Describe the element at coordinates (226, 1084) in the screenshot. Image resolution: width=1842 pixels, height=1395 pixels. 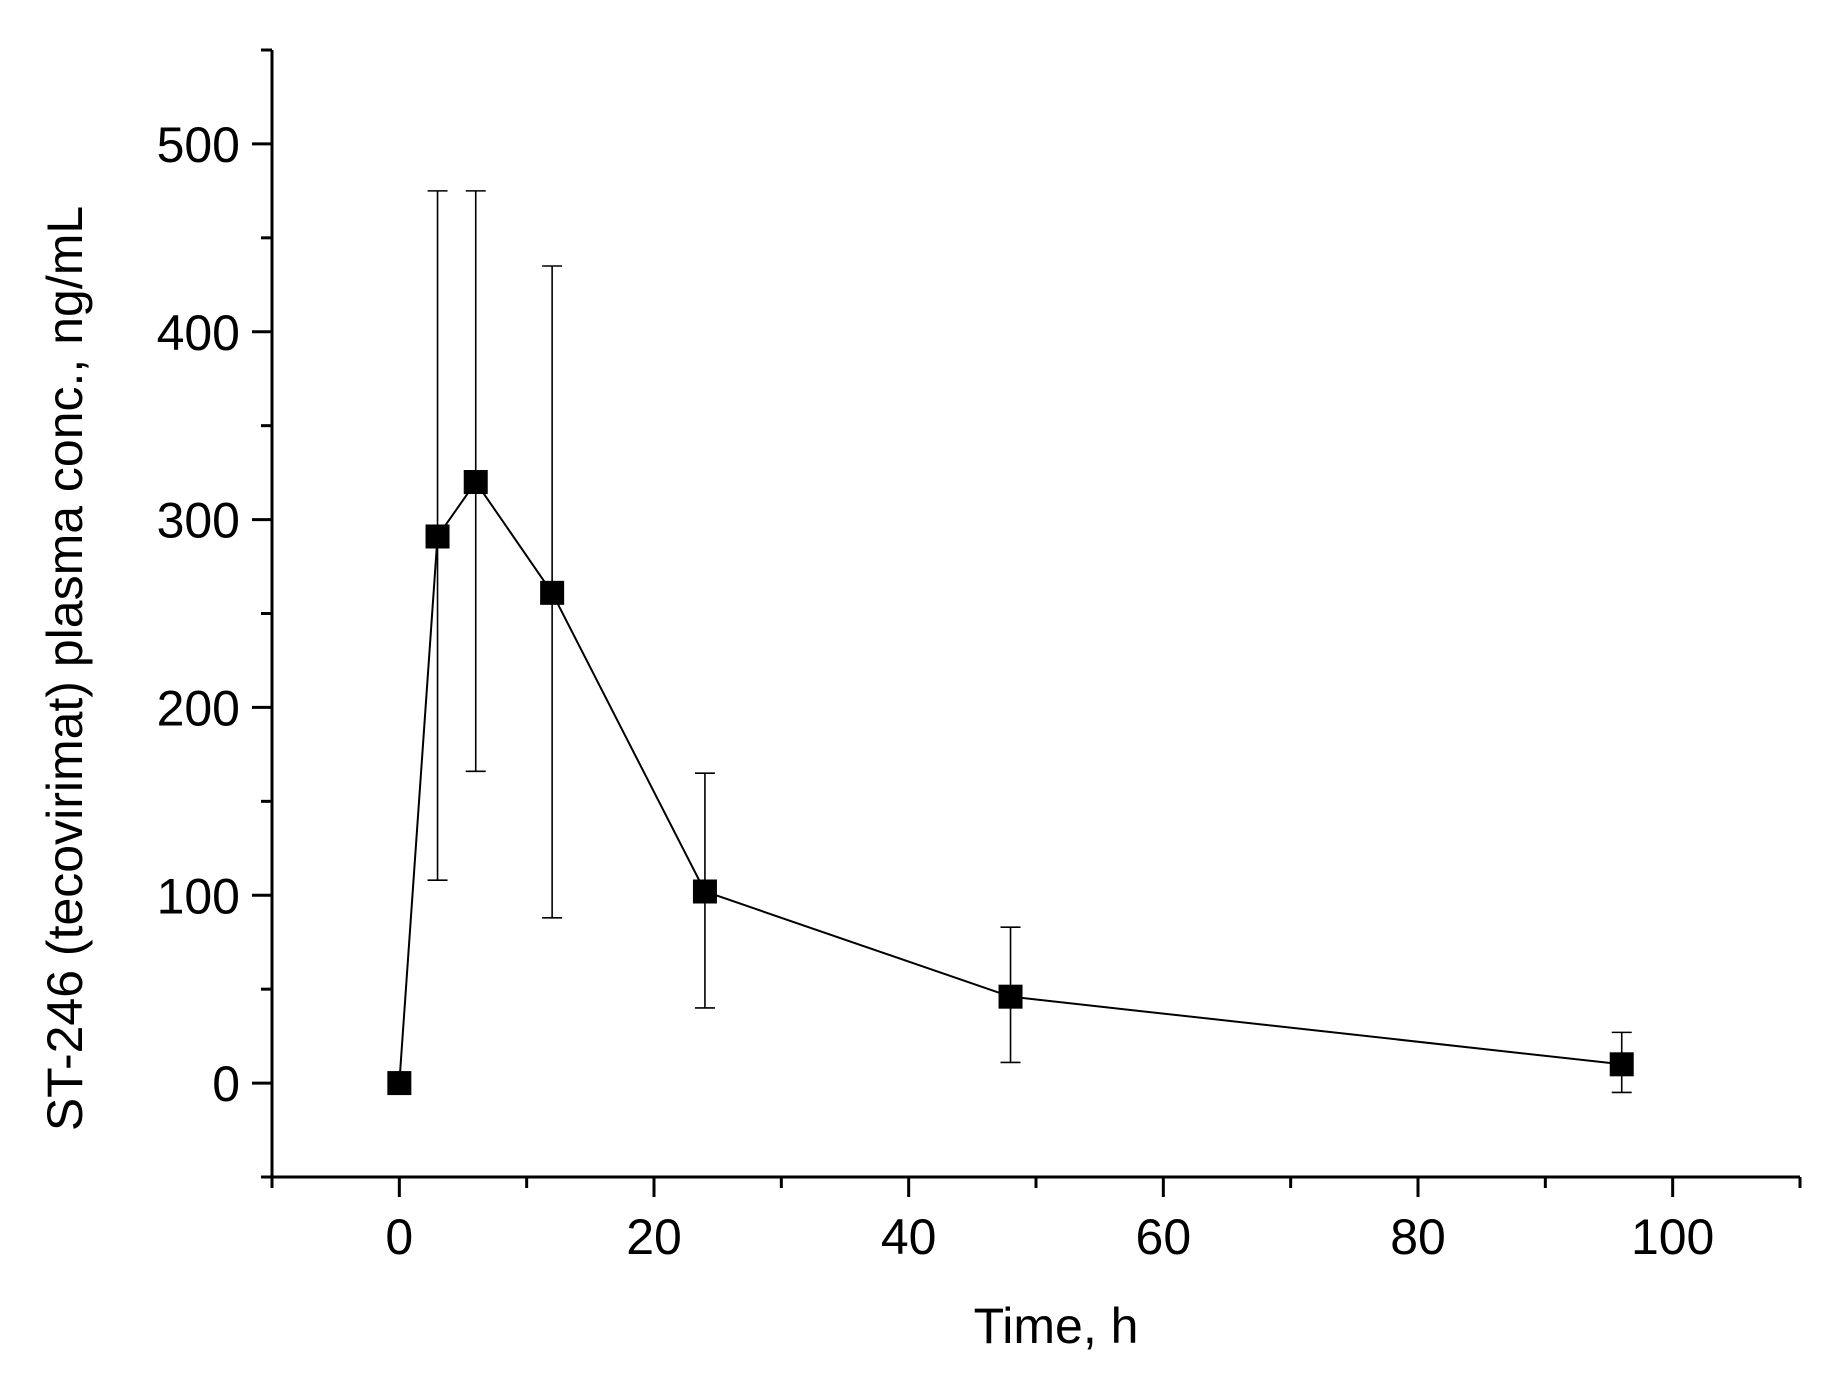
I see `y-tick-label: 0` at that location.